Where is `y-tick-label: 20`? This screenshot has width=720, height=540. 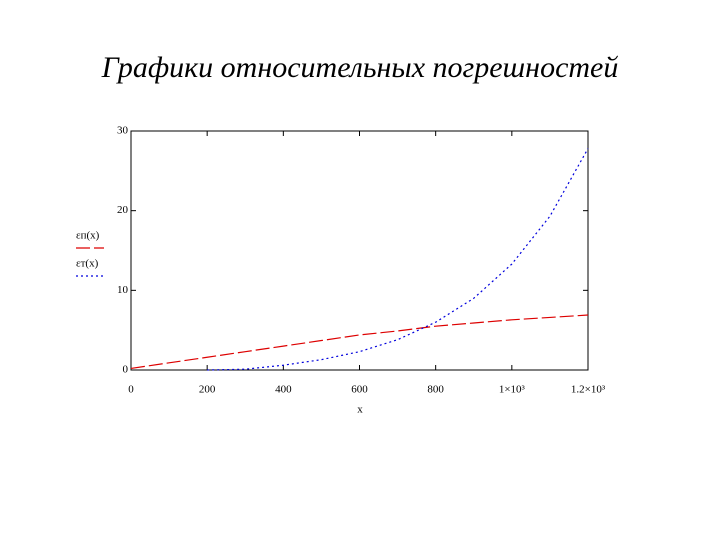
y-tick-label: 20 is located at coordinates (123, 210).